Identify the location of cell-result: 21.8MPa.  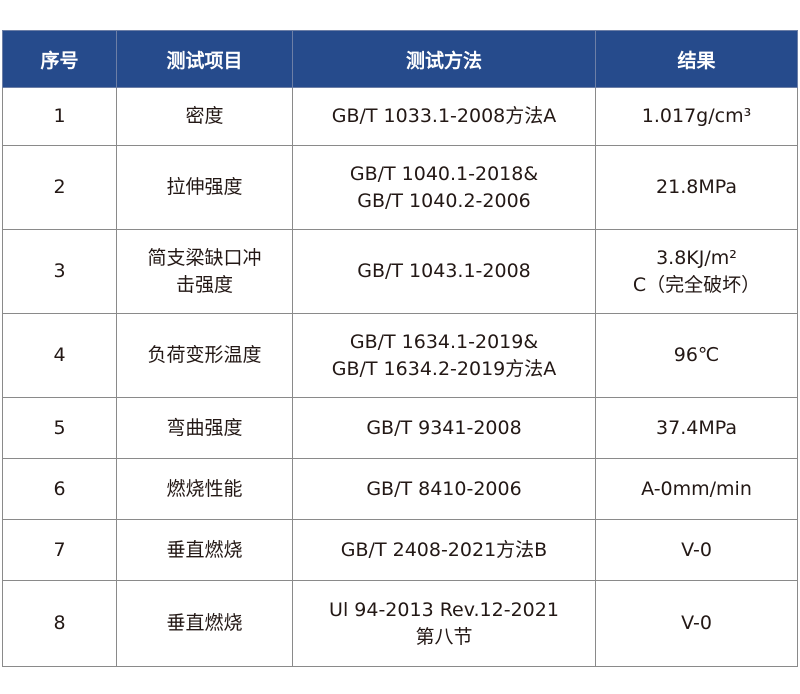
(696, 187).